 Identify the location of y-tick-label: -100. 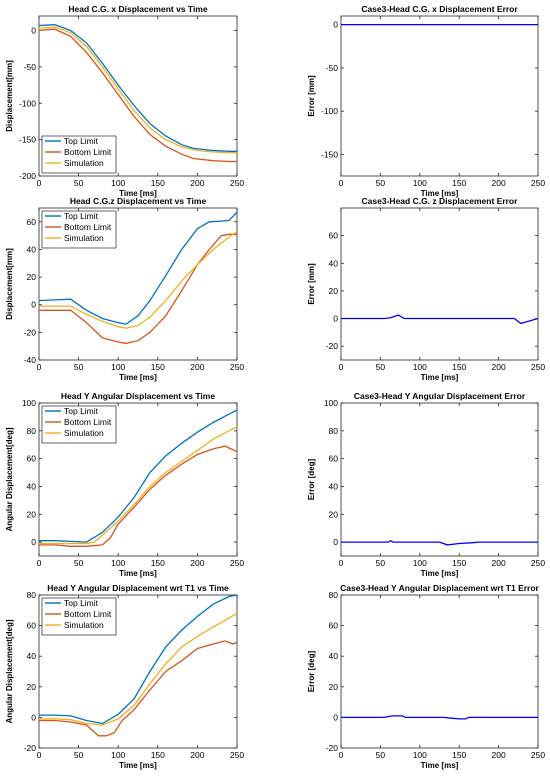
(27, 103).